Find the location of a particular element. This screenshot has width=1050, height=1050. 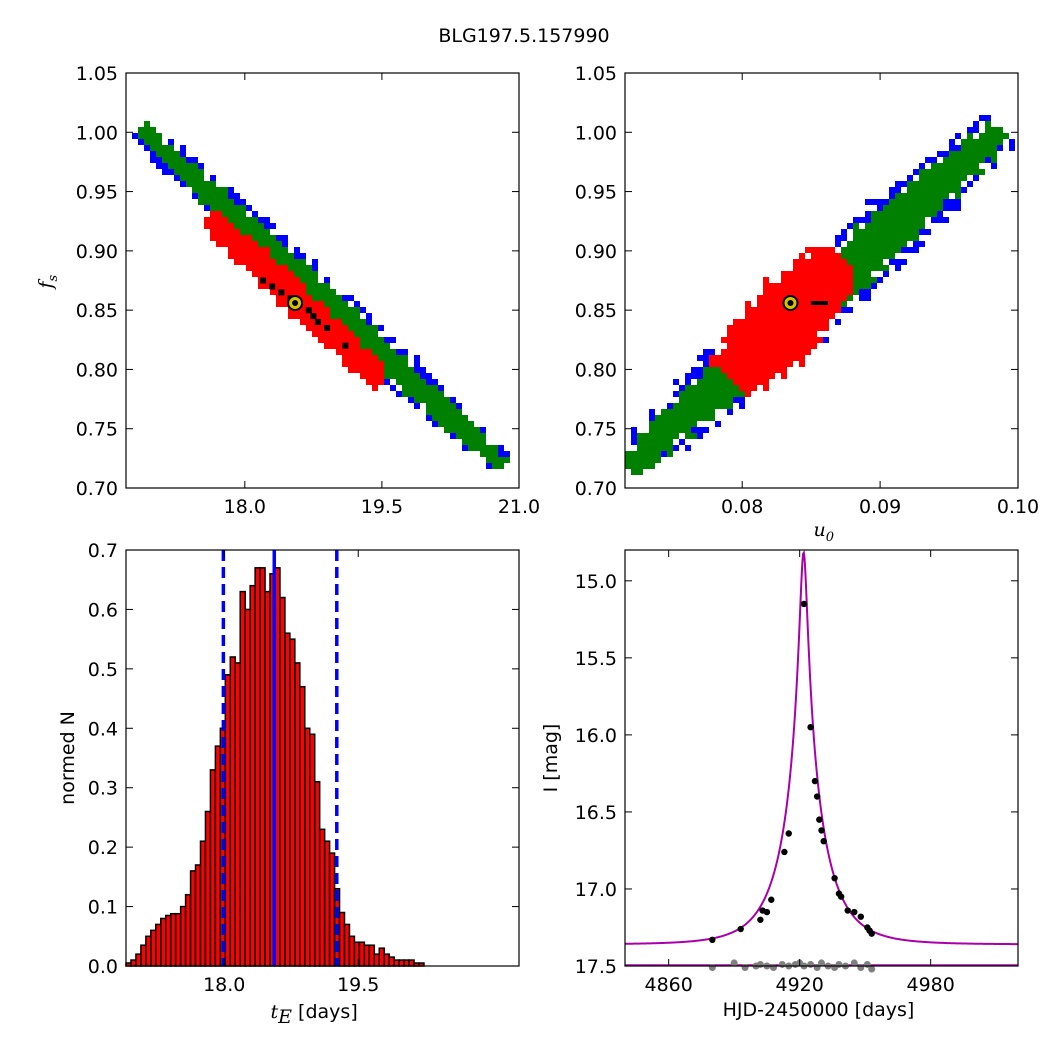

p4-residual-point is located at coordinates (811, 964).